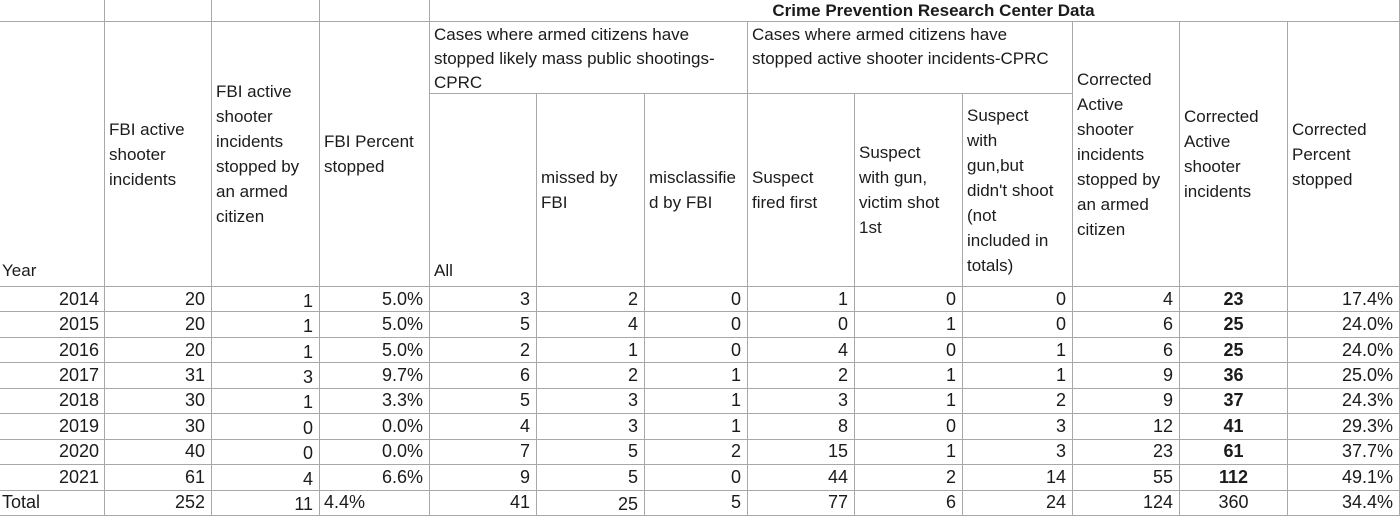  I want to click on col-header-corrected-percent: Corrected Percent stopped, so click(1344, 154).